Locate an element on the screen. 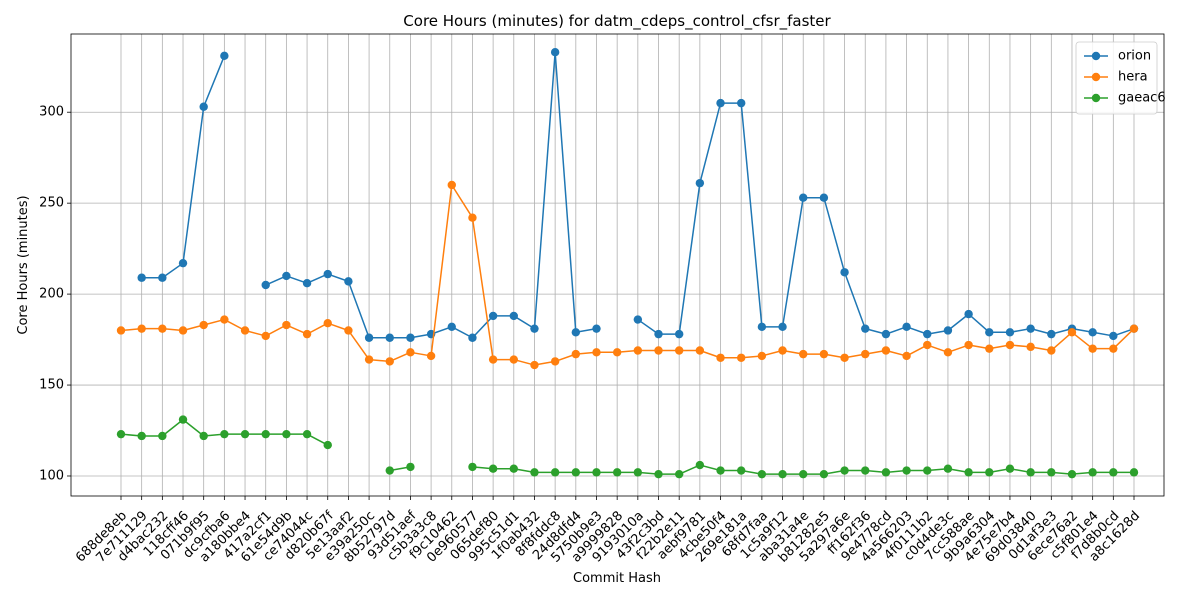 The image size is (1200, 600). y-tick-label: 100 is located at coordinates (51, 475).